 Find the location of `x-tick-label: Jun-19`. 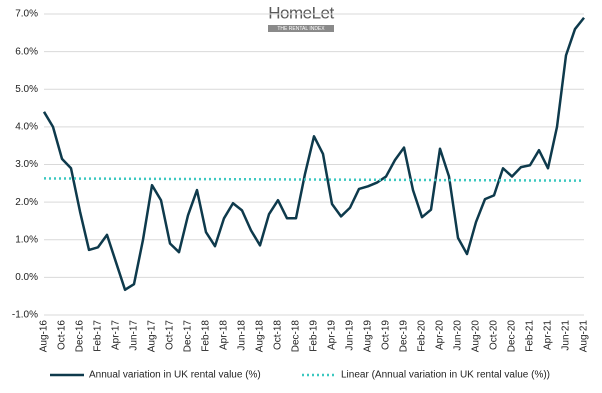

x-tick-label: Jun-19 is located at coordinates (350, 335).